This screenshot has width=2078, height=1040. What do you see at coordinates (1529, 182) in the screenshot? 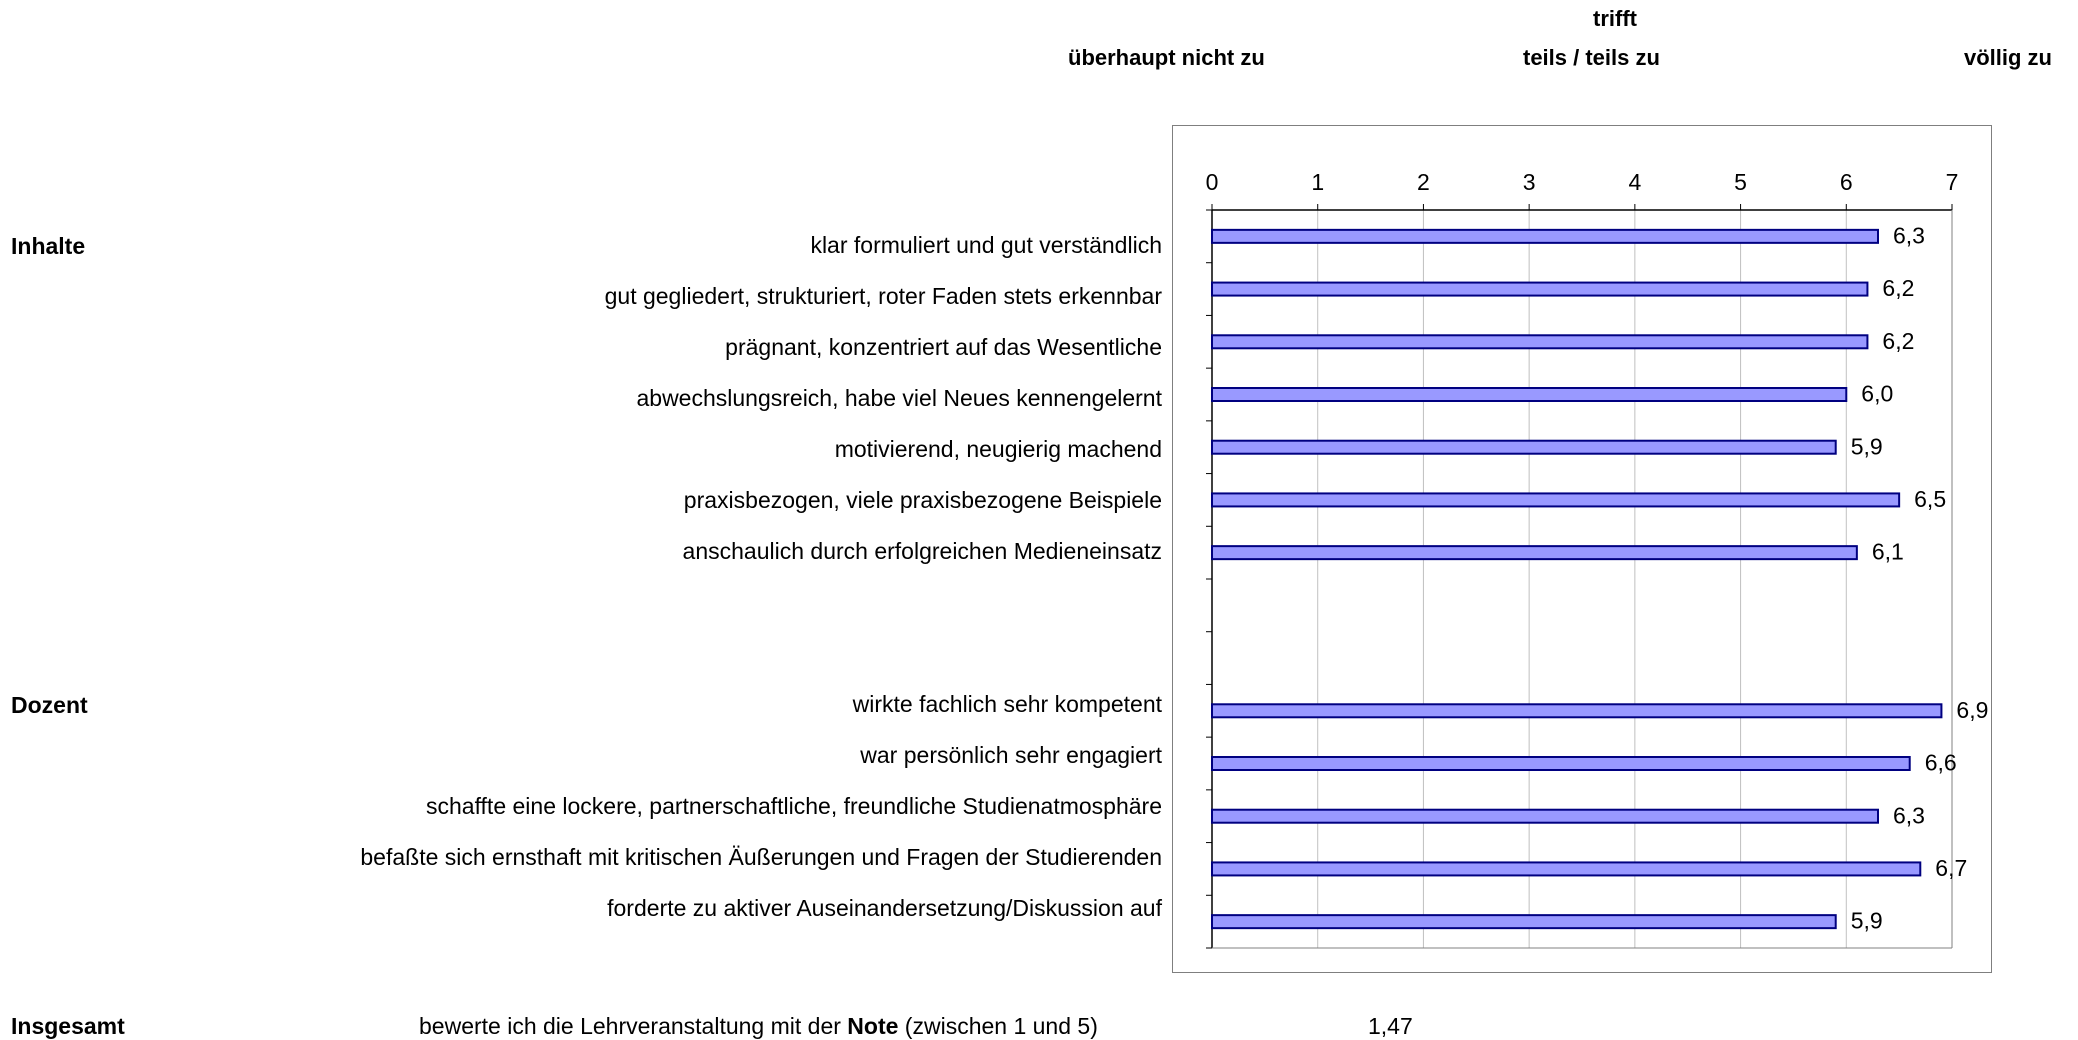
I see `x-tick-label: 3` at bounding box center [1529, 182].